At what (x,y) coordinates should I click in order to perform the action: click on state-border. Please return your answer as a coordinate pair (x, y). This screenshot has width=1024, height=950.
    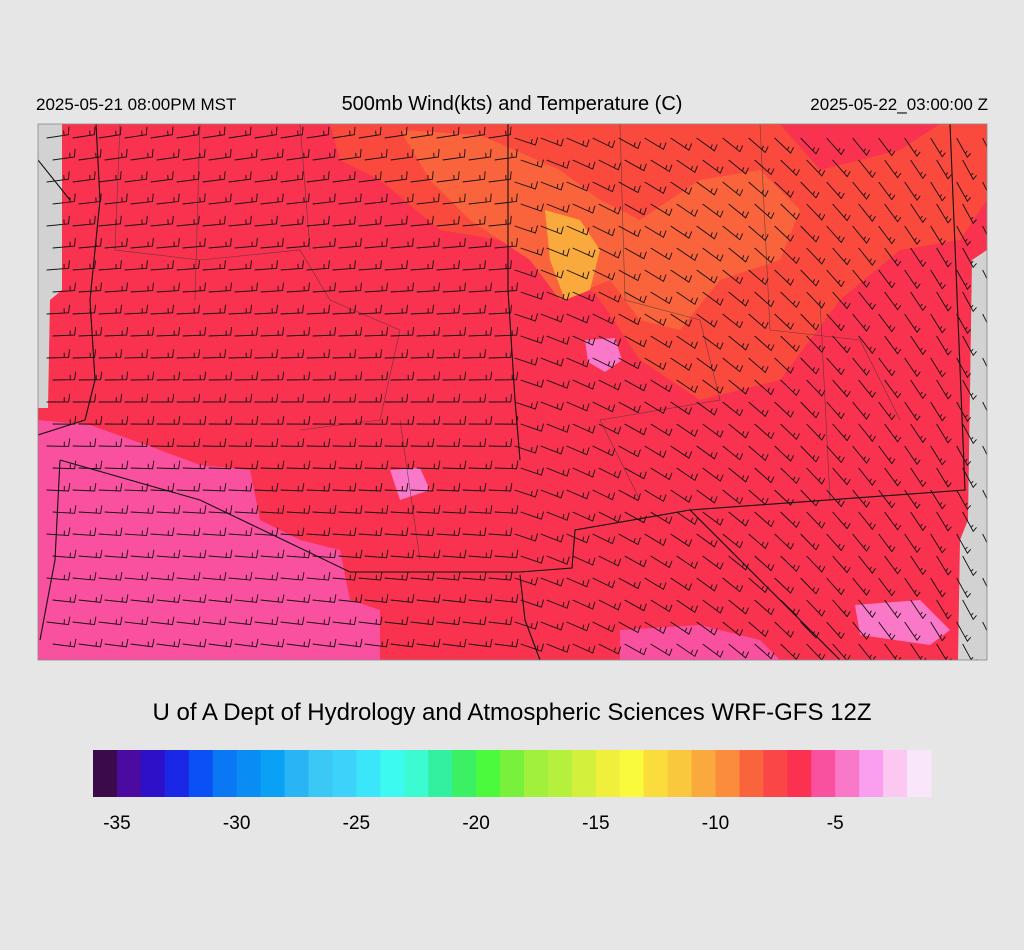
    Looking at the image, I should click on (514, 292).